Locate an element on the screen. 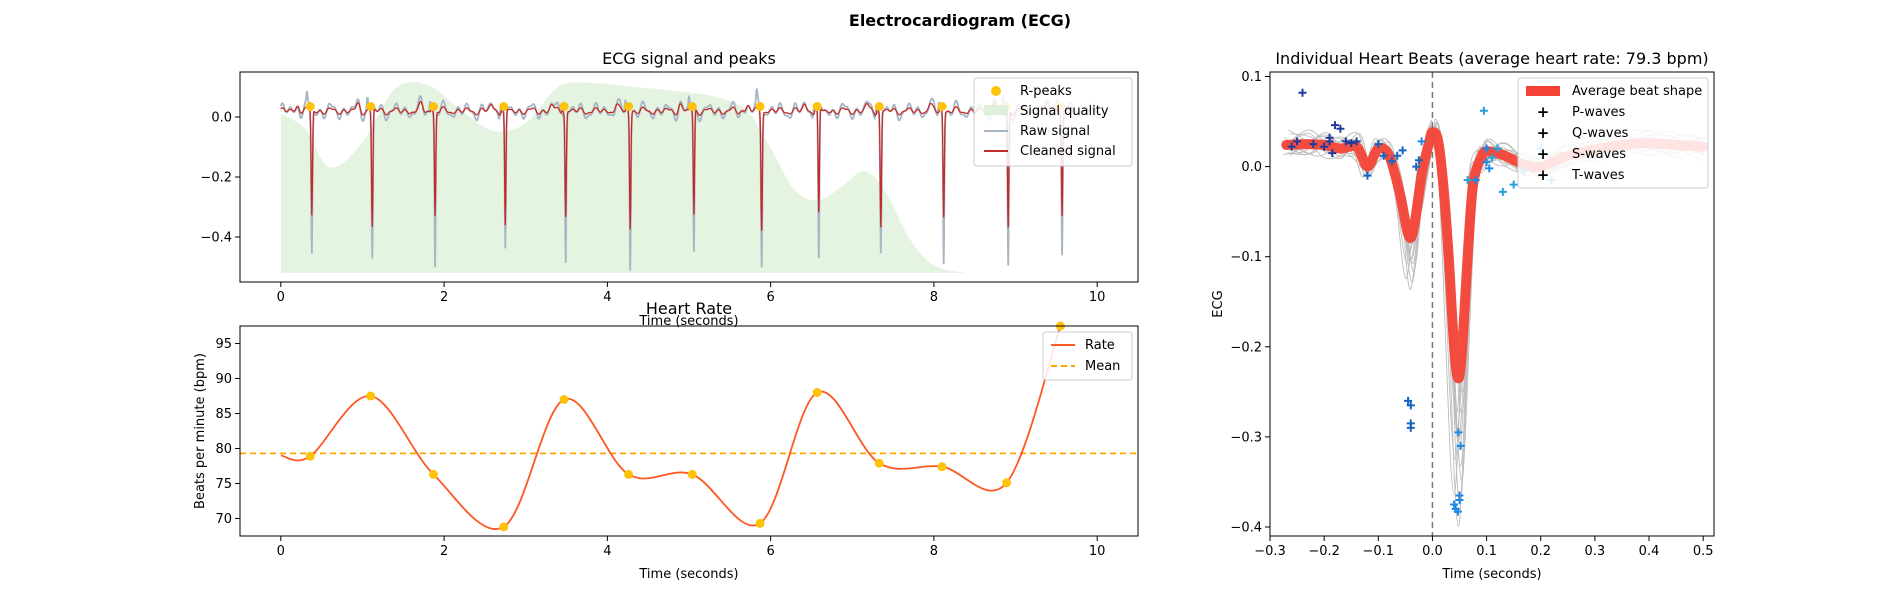 This screenshot has width=1900, height=600. rate-y-tick-label: 90 is located at coordinates (223, 379).